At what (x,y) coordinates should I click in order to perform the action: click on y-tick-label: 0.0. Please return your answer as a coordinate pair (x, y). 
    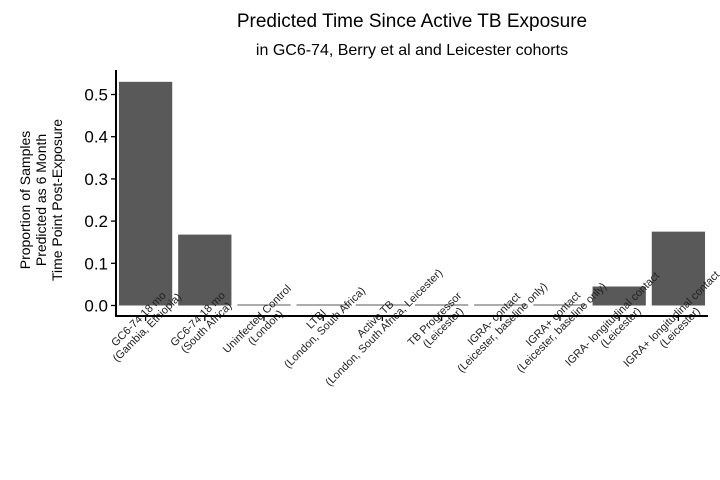
    Looking at the image, I should click on (96, 306).